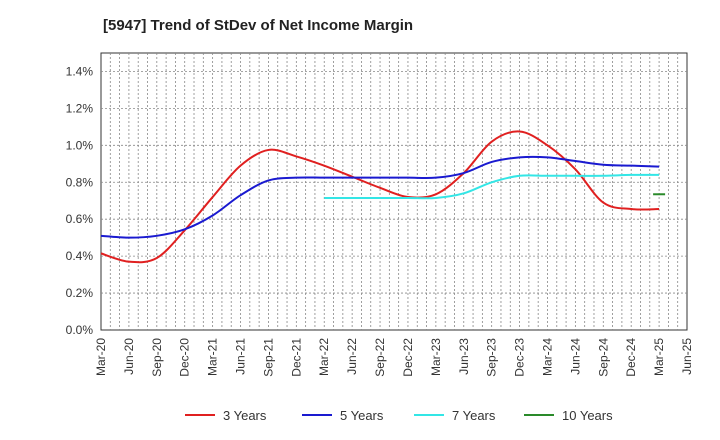 This screenshot has width=720, height=440. I want to click on y-tick-label: 0.0%, so click(80, 330).